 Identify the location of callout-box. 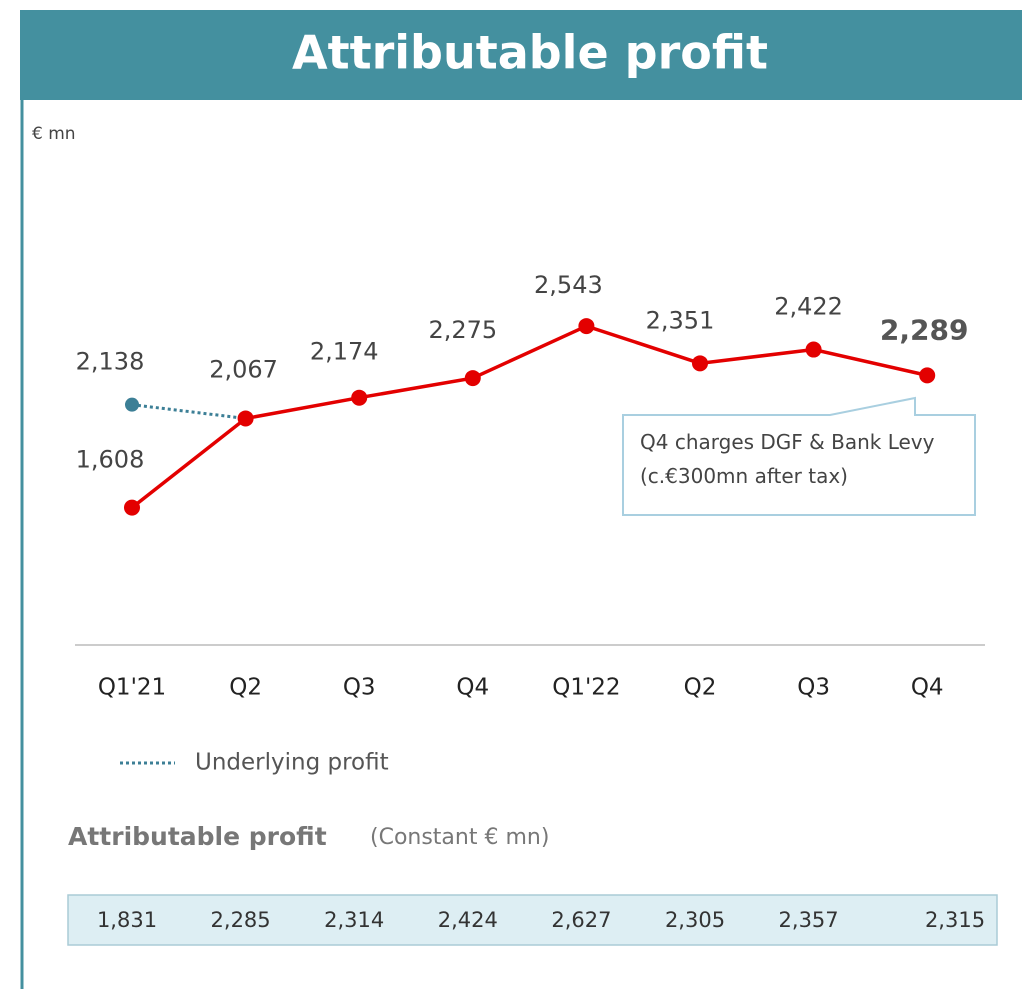
(799, 456).